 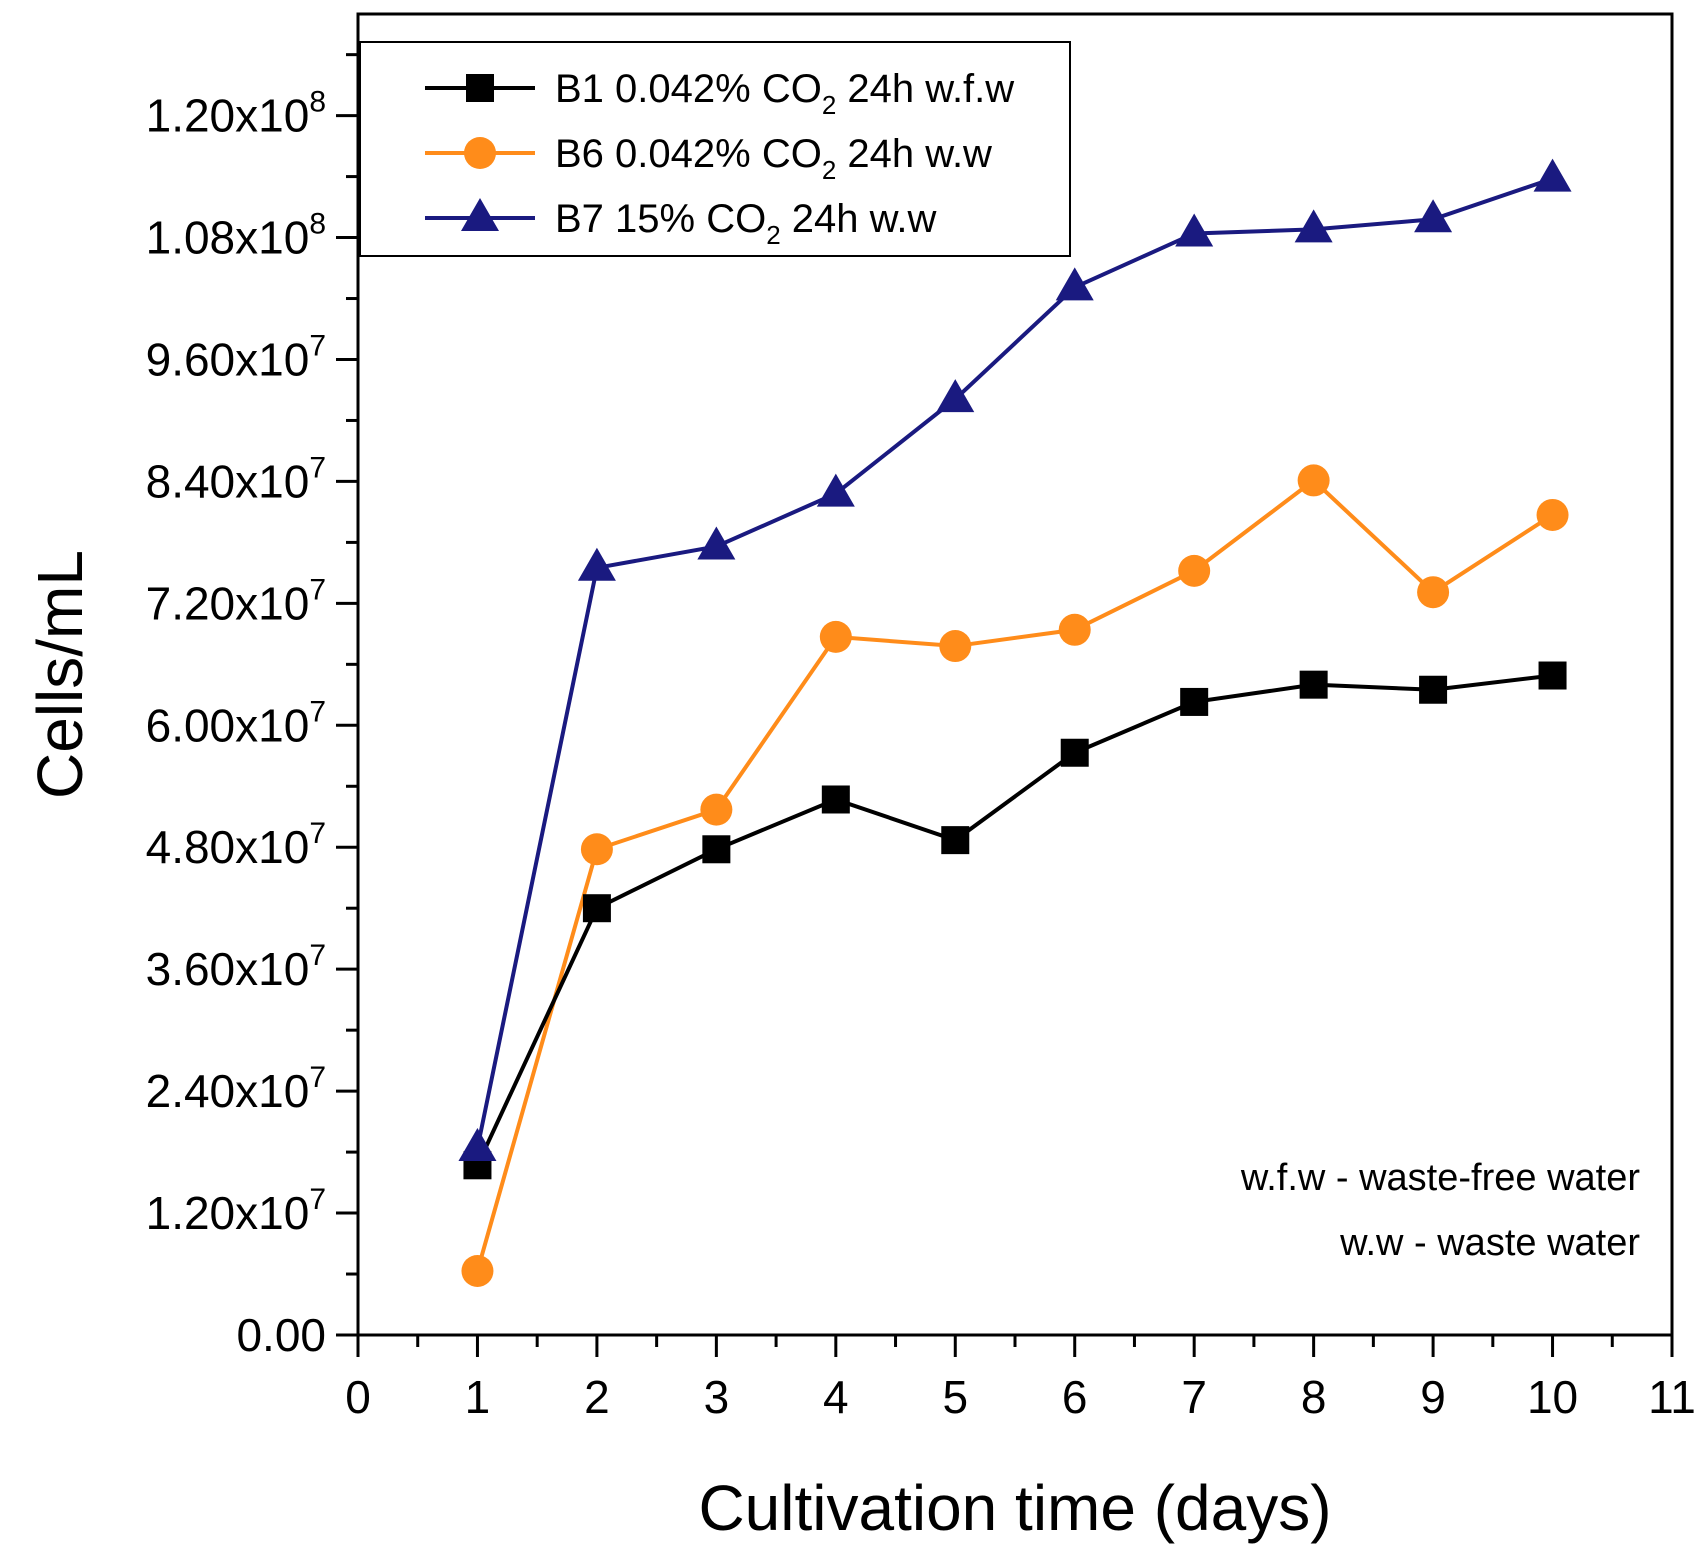 What do you see at coordinates (1020, 1379) in the screenshot?
I see `x-axis-ticks: 0 1 2 3 4 5 6 7 8 9 10 11` at bounding box center [1020, 1379].